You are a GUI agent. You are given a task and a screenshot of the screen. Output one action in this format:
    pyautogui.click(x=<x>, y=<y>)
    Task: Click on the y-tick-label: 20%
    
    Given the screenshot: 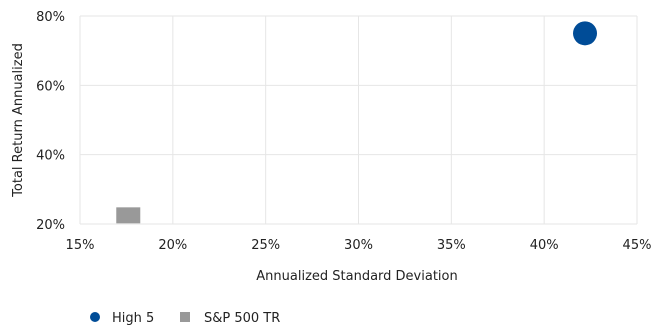 What is the action you would take?
    pyautogui.click(x=50, y=225)
    